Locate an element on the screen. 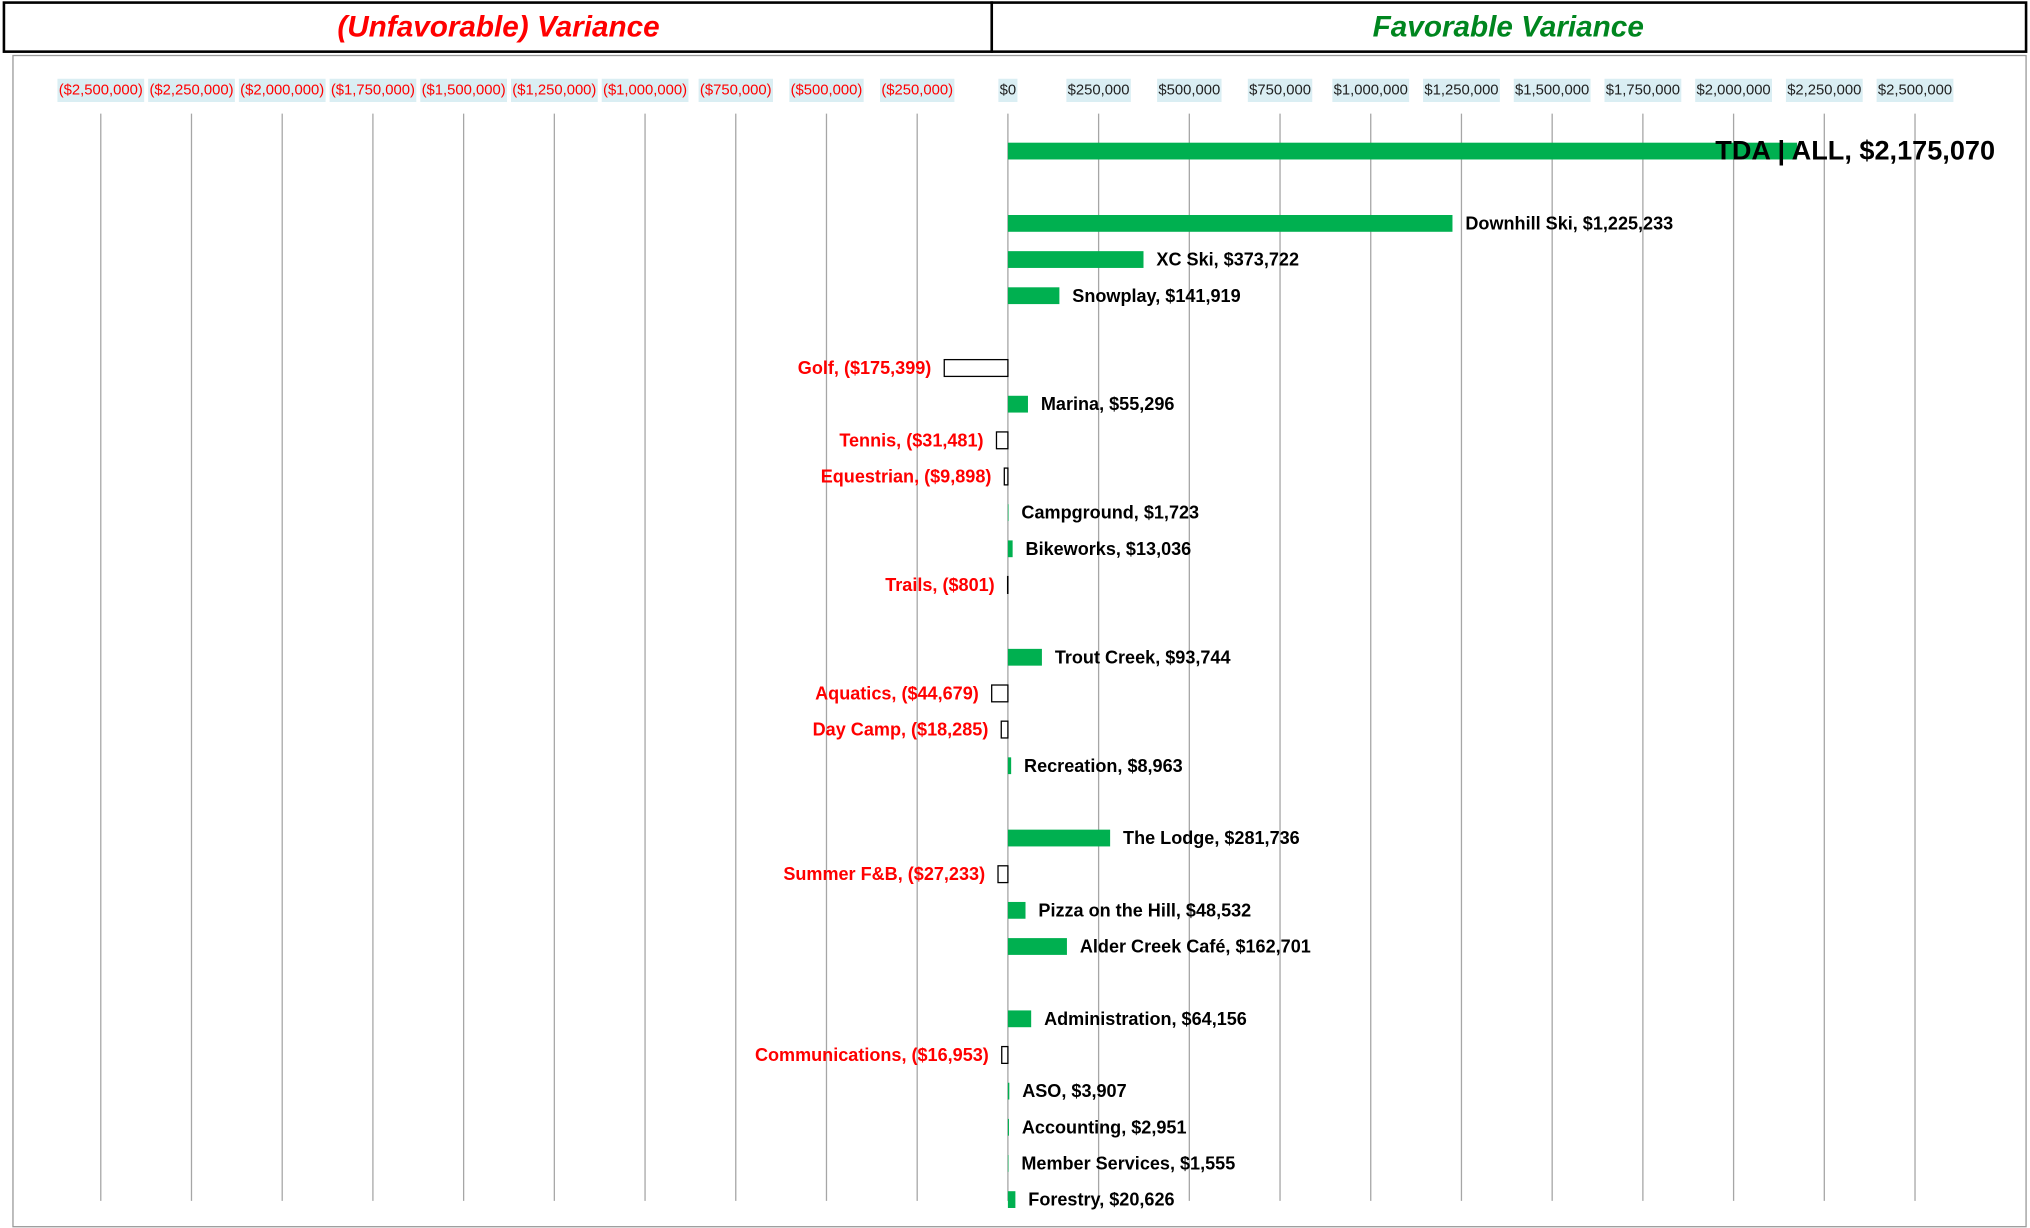  x-tick-label: ($2,500,000) is located at coordinates (101, 90).